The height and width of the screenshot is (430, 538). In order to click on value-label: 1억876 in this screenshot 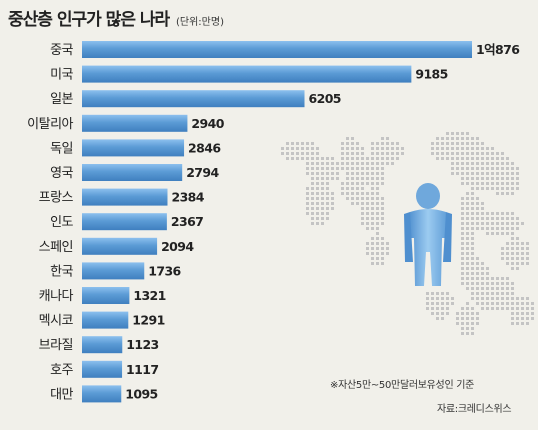, I will do `click(498, 49)`.